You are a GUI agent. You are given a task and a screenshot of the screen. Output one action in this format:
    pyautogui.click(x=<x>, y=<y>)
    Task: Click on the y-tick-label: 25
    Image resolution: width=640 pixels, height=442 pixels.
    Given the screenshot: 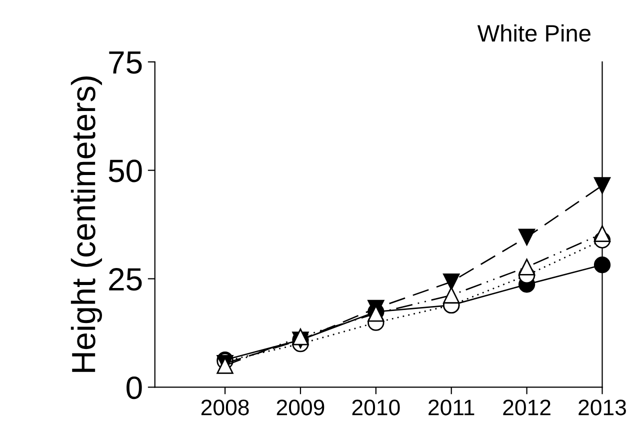 What is the action you would take?
    pyautogui.click(x=125, y=279)
    